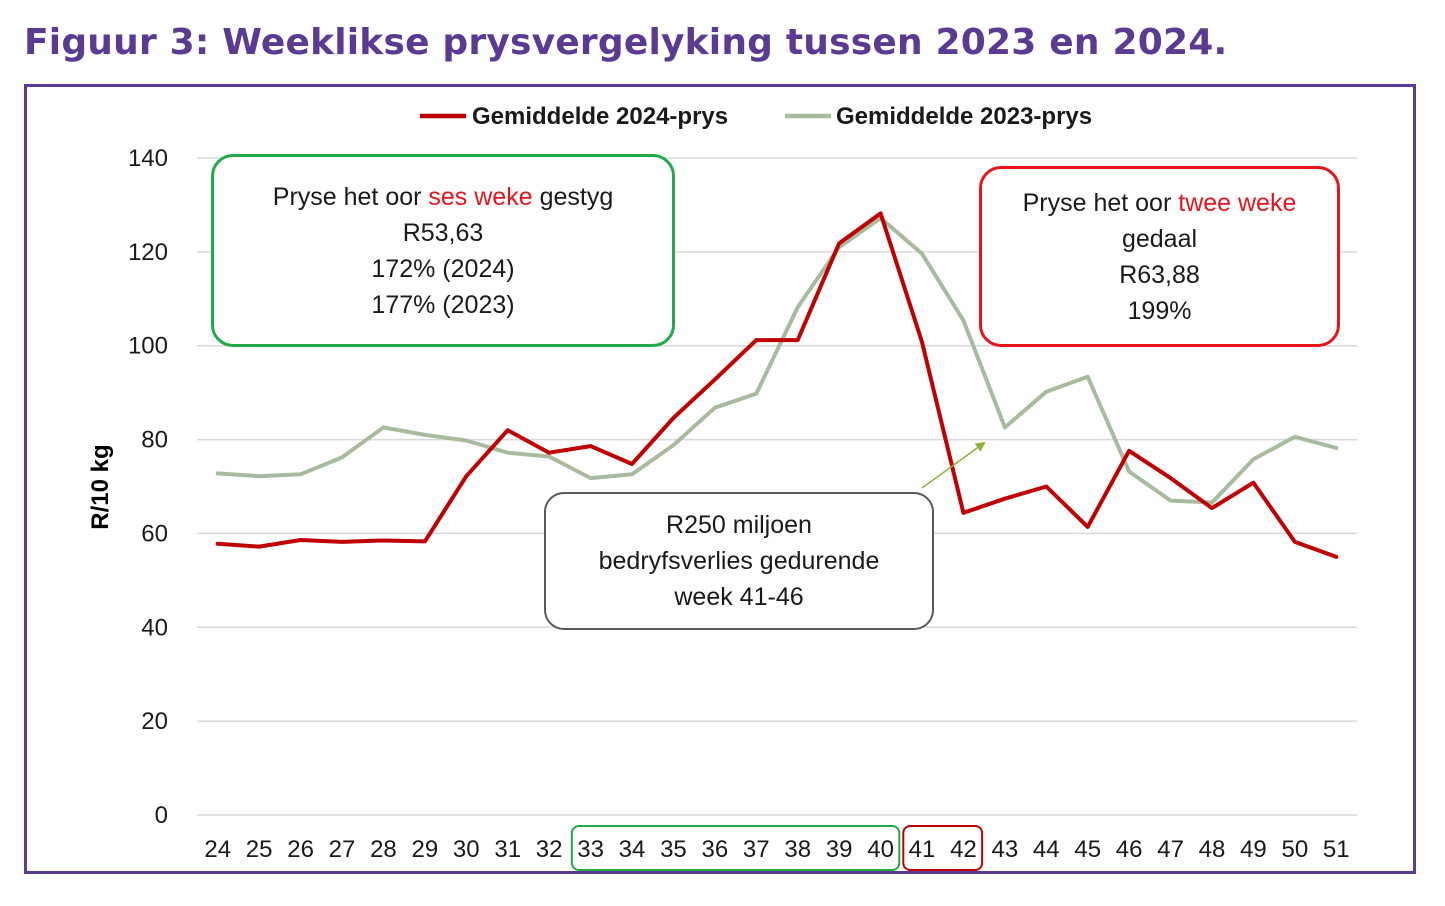 Image resolution: width=1445 pixels, height=906 pixels. What do you see at coordinates (1295, 849) in the screenshot?
I see `x-tick-label: 50` at bounding box center [1295, 849].